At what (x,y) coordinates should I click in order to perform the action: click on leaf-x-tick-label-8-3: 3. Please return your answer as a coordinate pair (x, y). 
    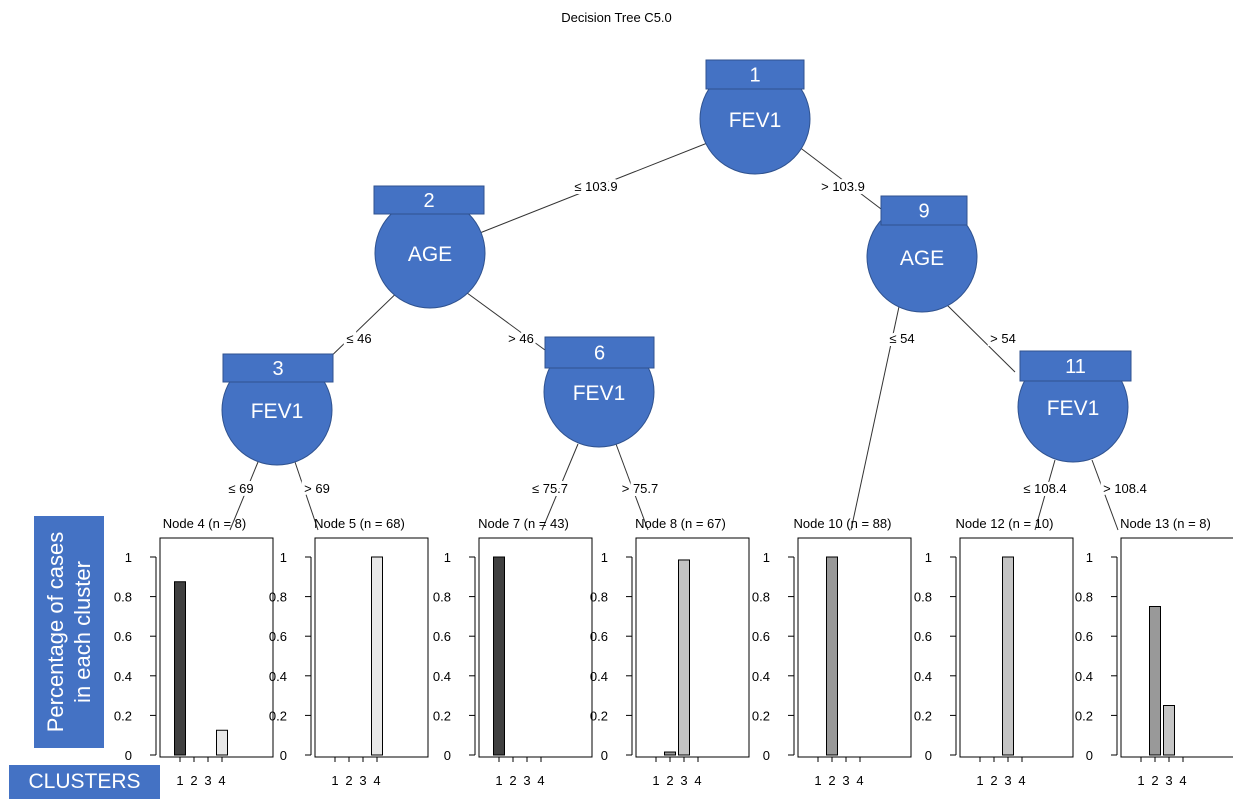
    Looking at the image, I should click on (683, 780).